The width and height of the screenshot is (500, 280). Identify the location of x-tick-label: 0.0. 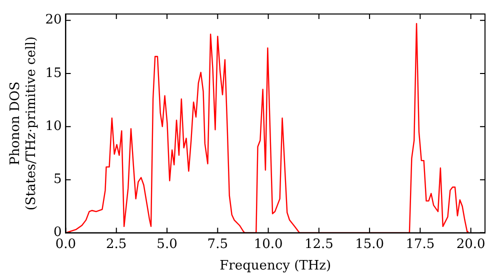
(65, 244).